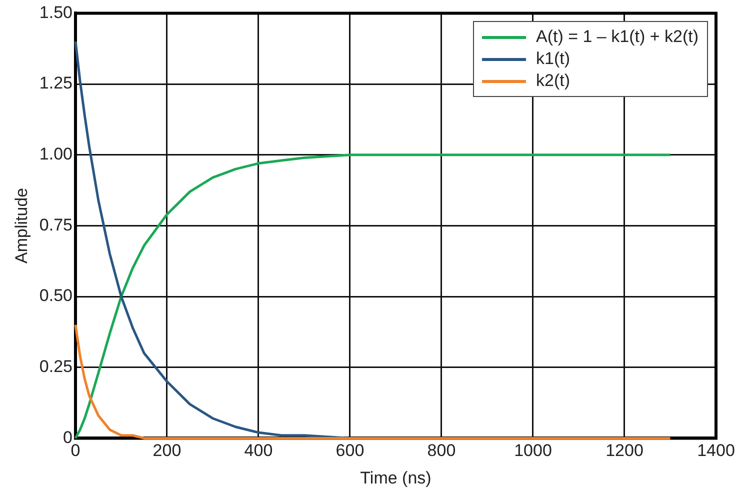 This screenshot has height=499, width=742. I want to click on x-tick-label: 1000, so click(533, 450).